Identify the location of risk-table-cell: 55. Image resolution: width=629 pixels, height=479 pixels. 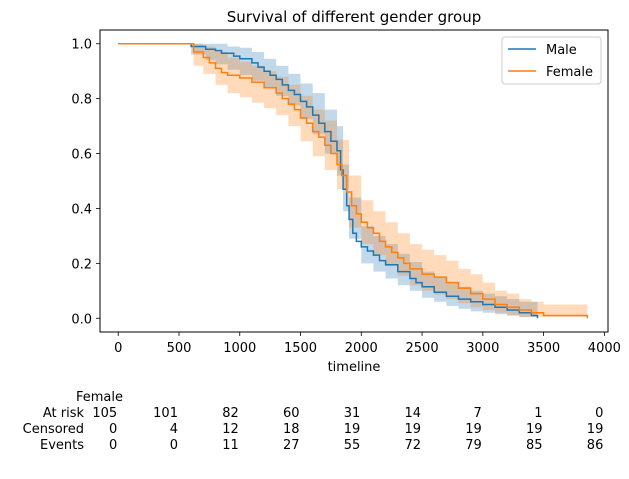
(352, 445).